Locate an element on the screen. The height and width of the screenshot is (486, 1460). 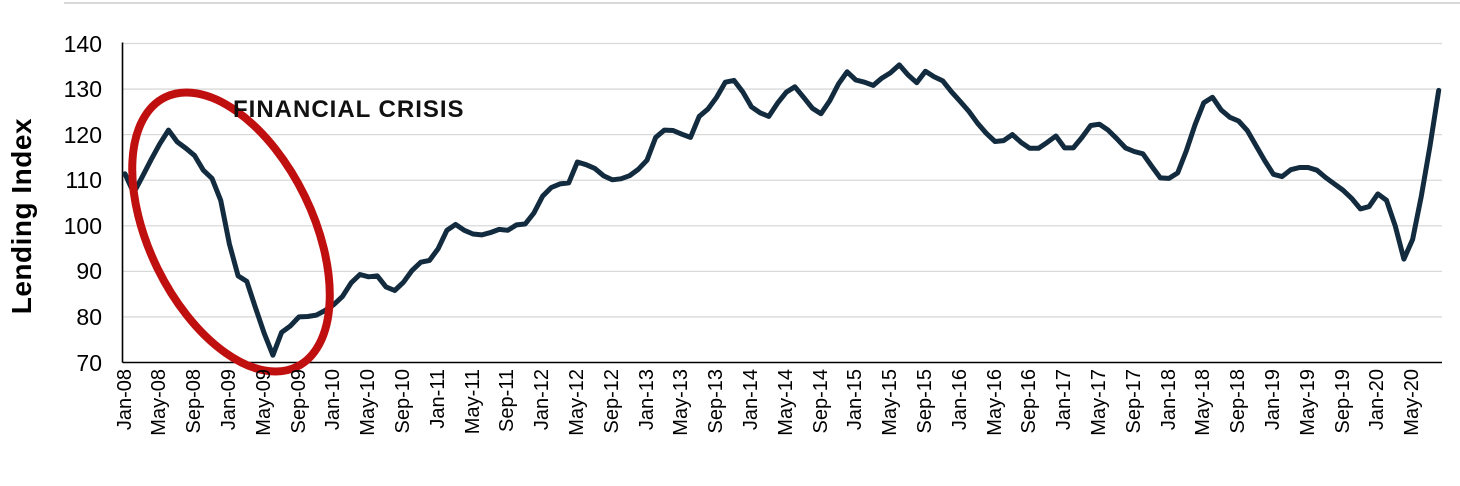
x-tick-label: Jan-13 is located at coordinates (646, 400).